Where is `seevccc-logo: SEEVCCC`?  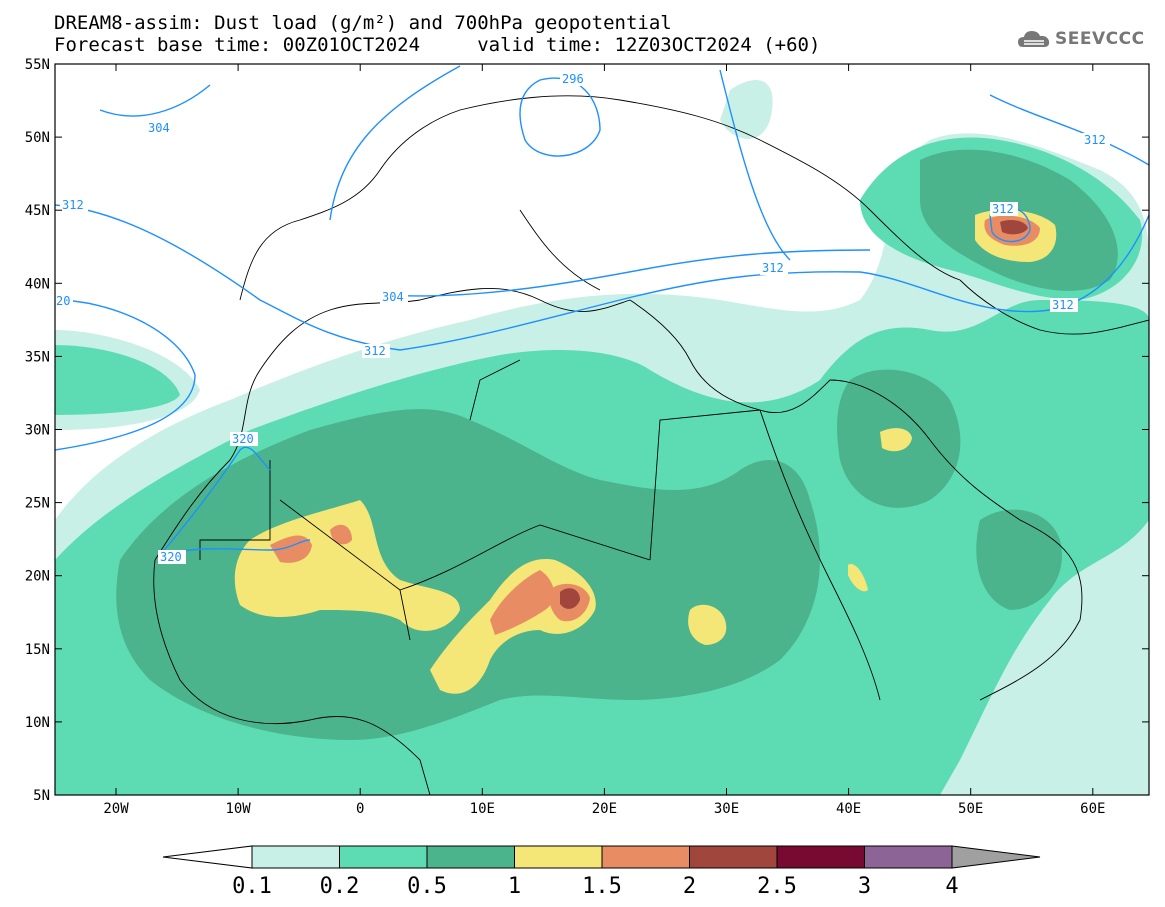
seevccc-logo: SEEVCCC is located at coordinates (1081, 39).